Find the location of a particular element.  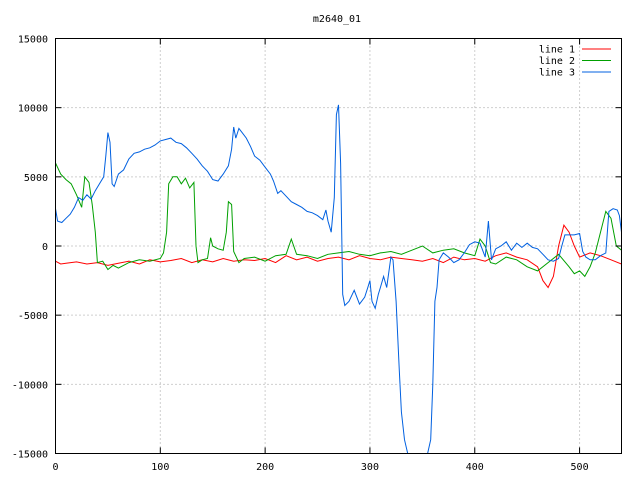

y-tick-label: 0 is located at coordinates (45, 247).